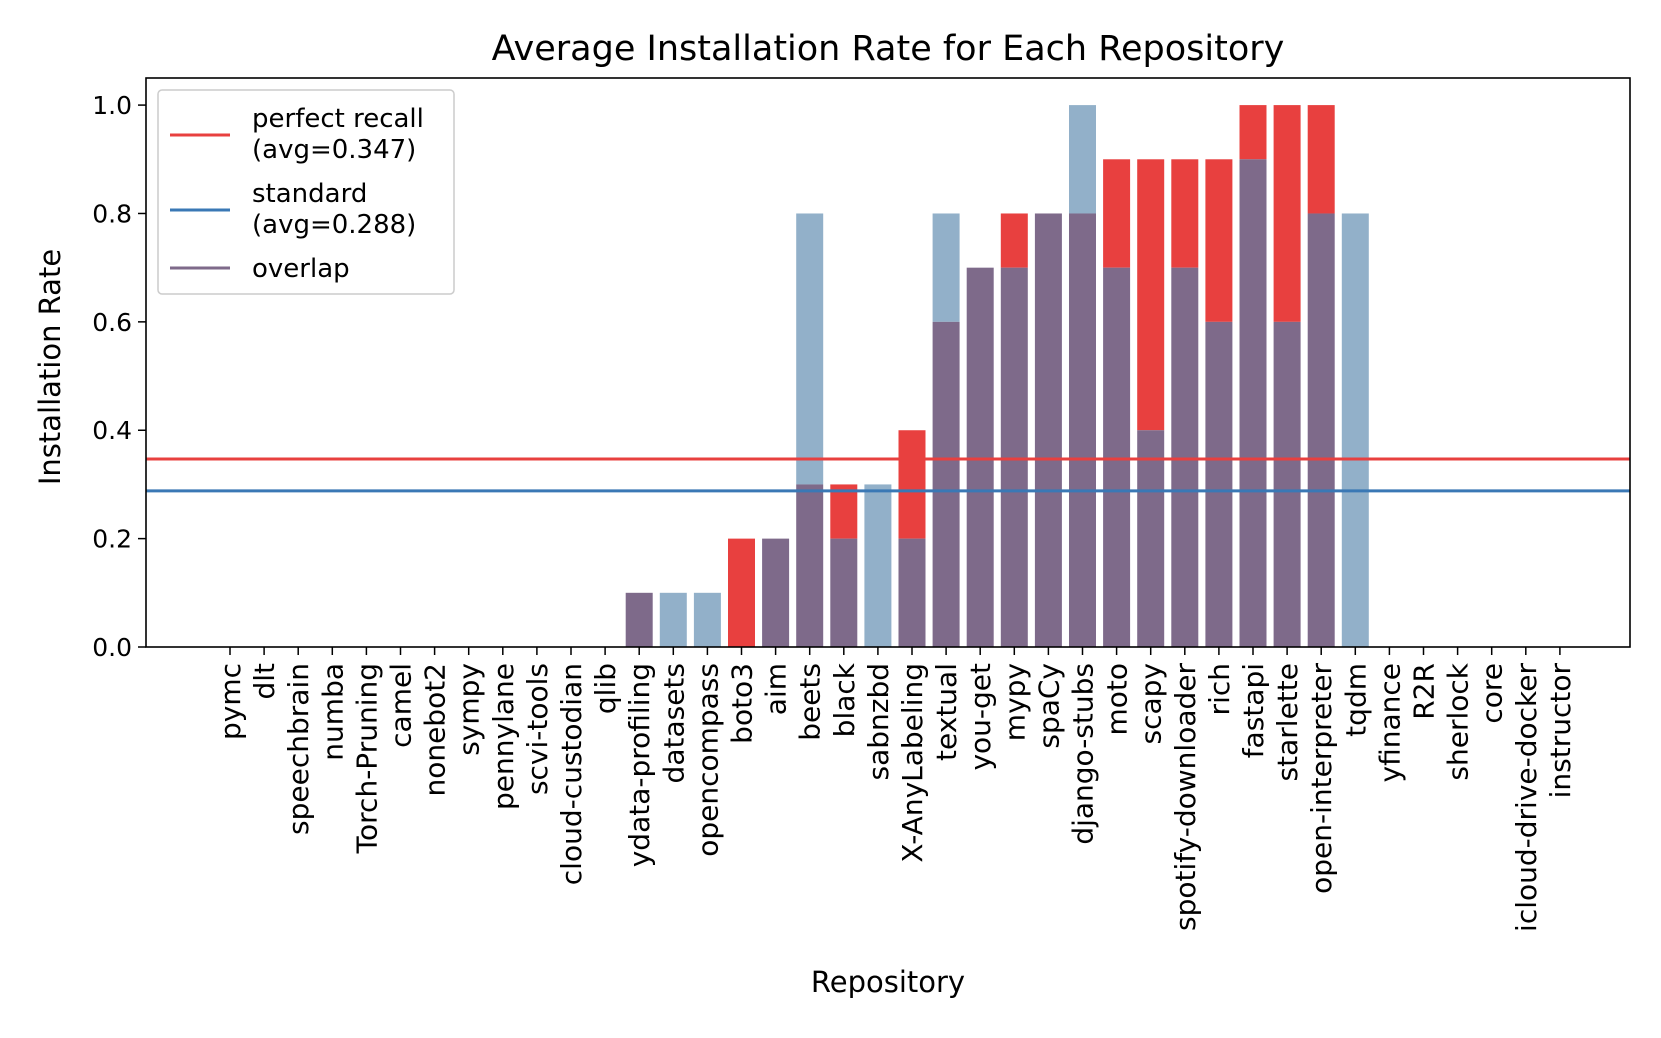  I want to click on x-tick-label: spotify-downloader, so click(1185, 797).